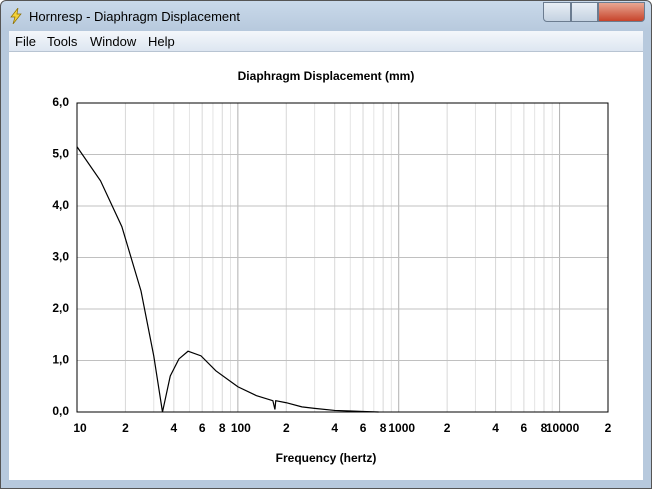 The height and width of the screenshot is (489, 652). What do you see at coordinates (326, 458) in the screenshot?
I see `x-axis-label: Frequency (hertz)` at bounding box center [326, 458].